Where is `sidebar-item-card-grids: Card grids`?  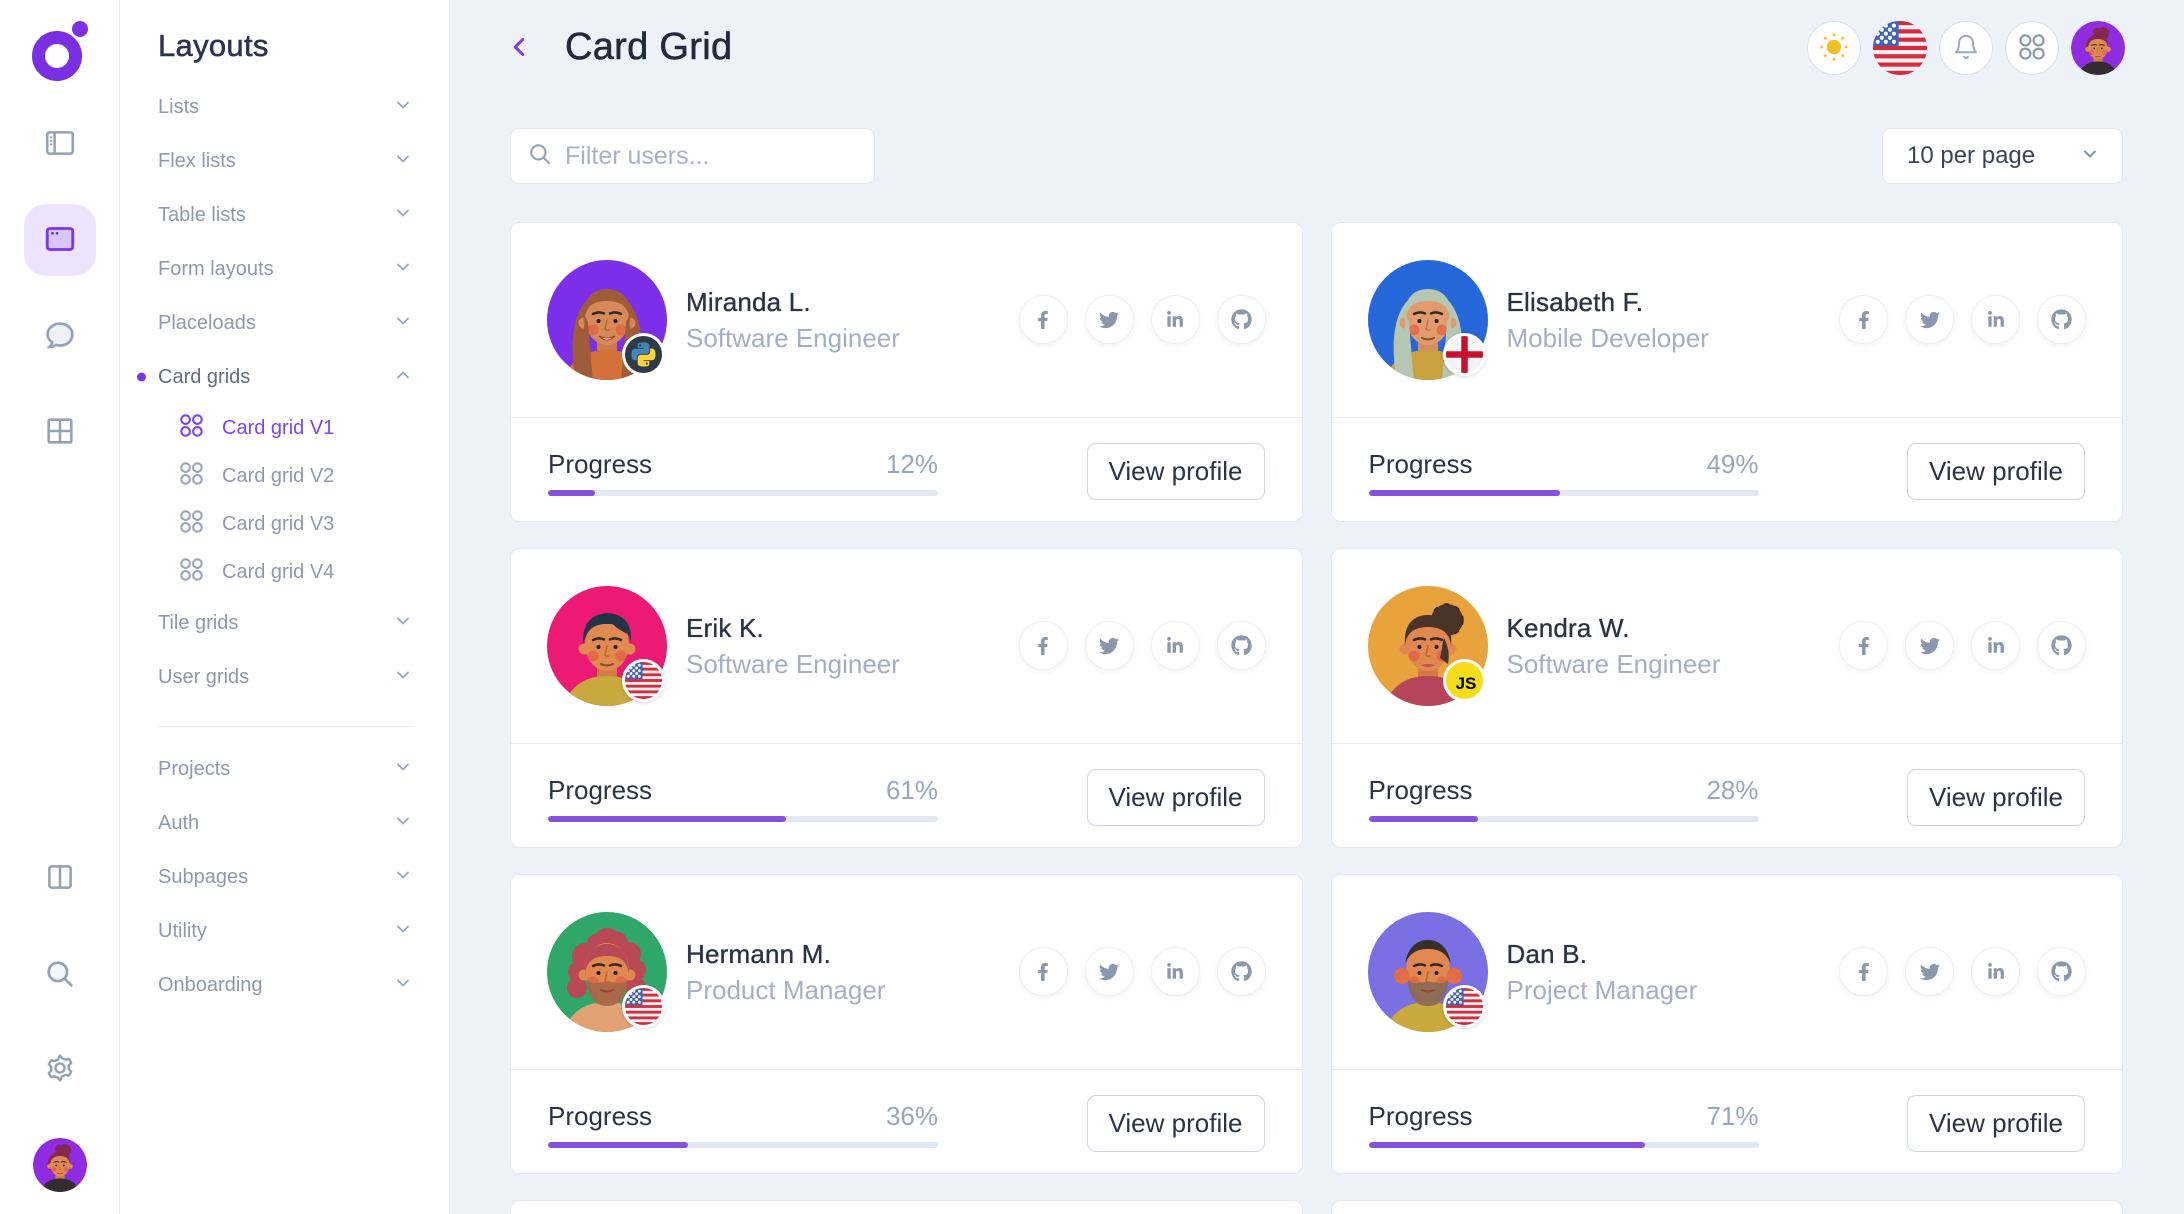 sidebar-item-card-grids: Card grids is located at coordinates (284, 377).